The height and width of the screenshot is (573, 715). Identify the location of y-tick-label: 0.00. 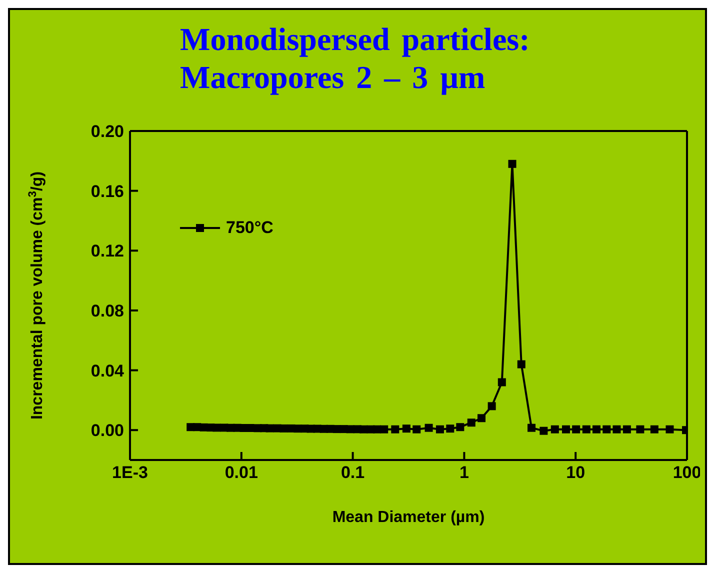
(107, 430).